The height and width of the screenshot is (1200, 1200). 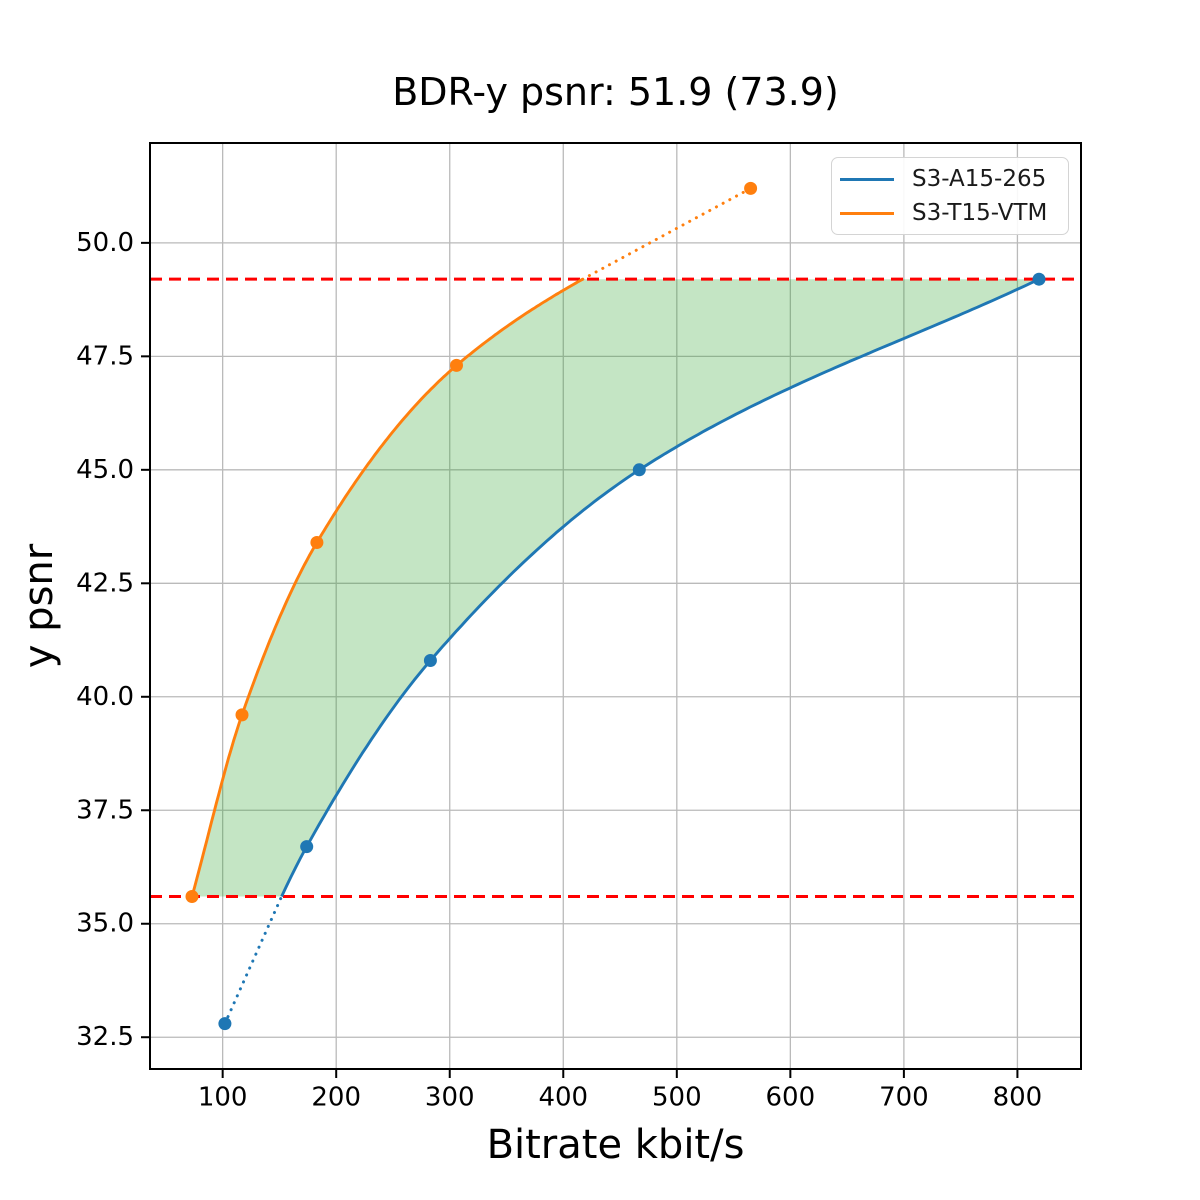 What do you see at coordinates (450, 1097) in the screenshot?
I see `x-tick-label: 300` at bounding box center [450, 1097].